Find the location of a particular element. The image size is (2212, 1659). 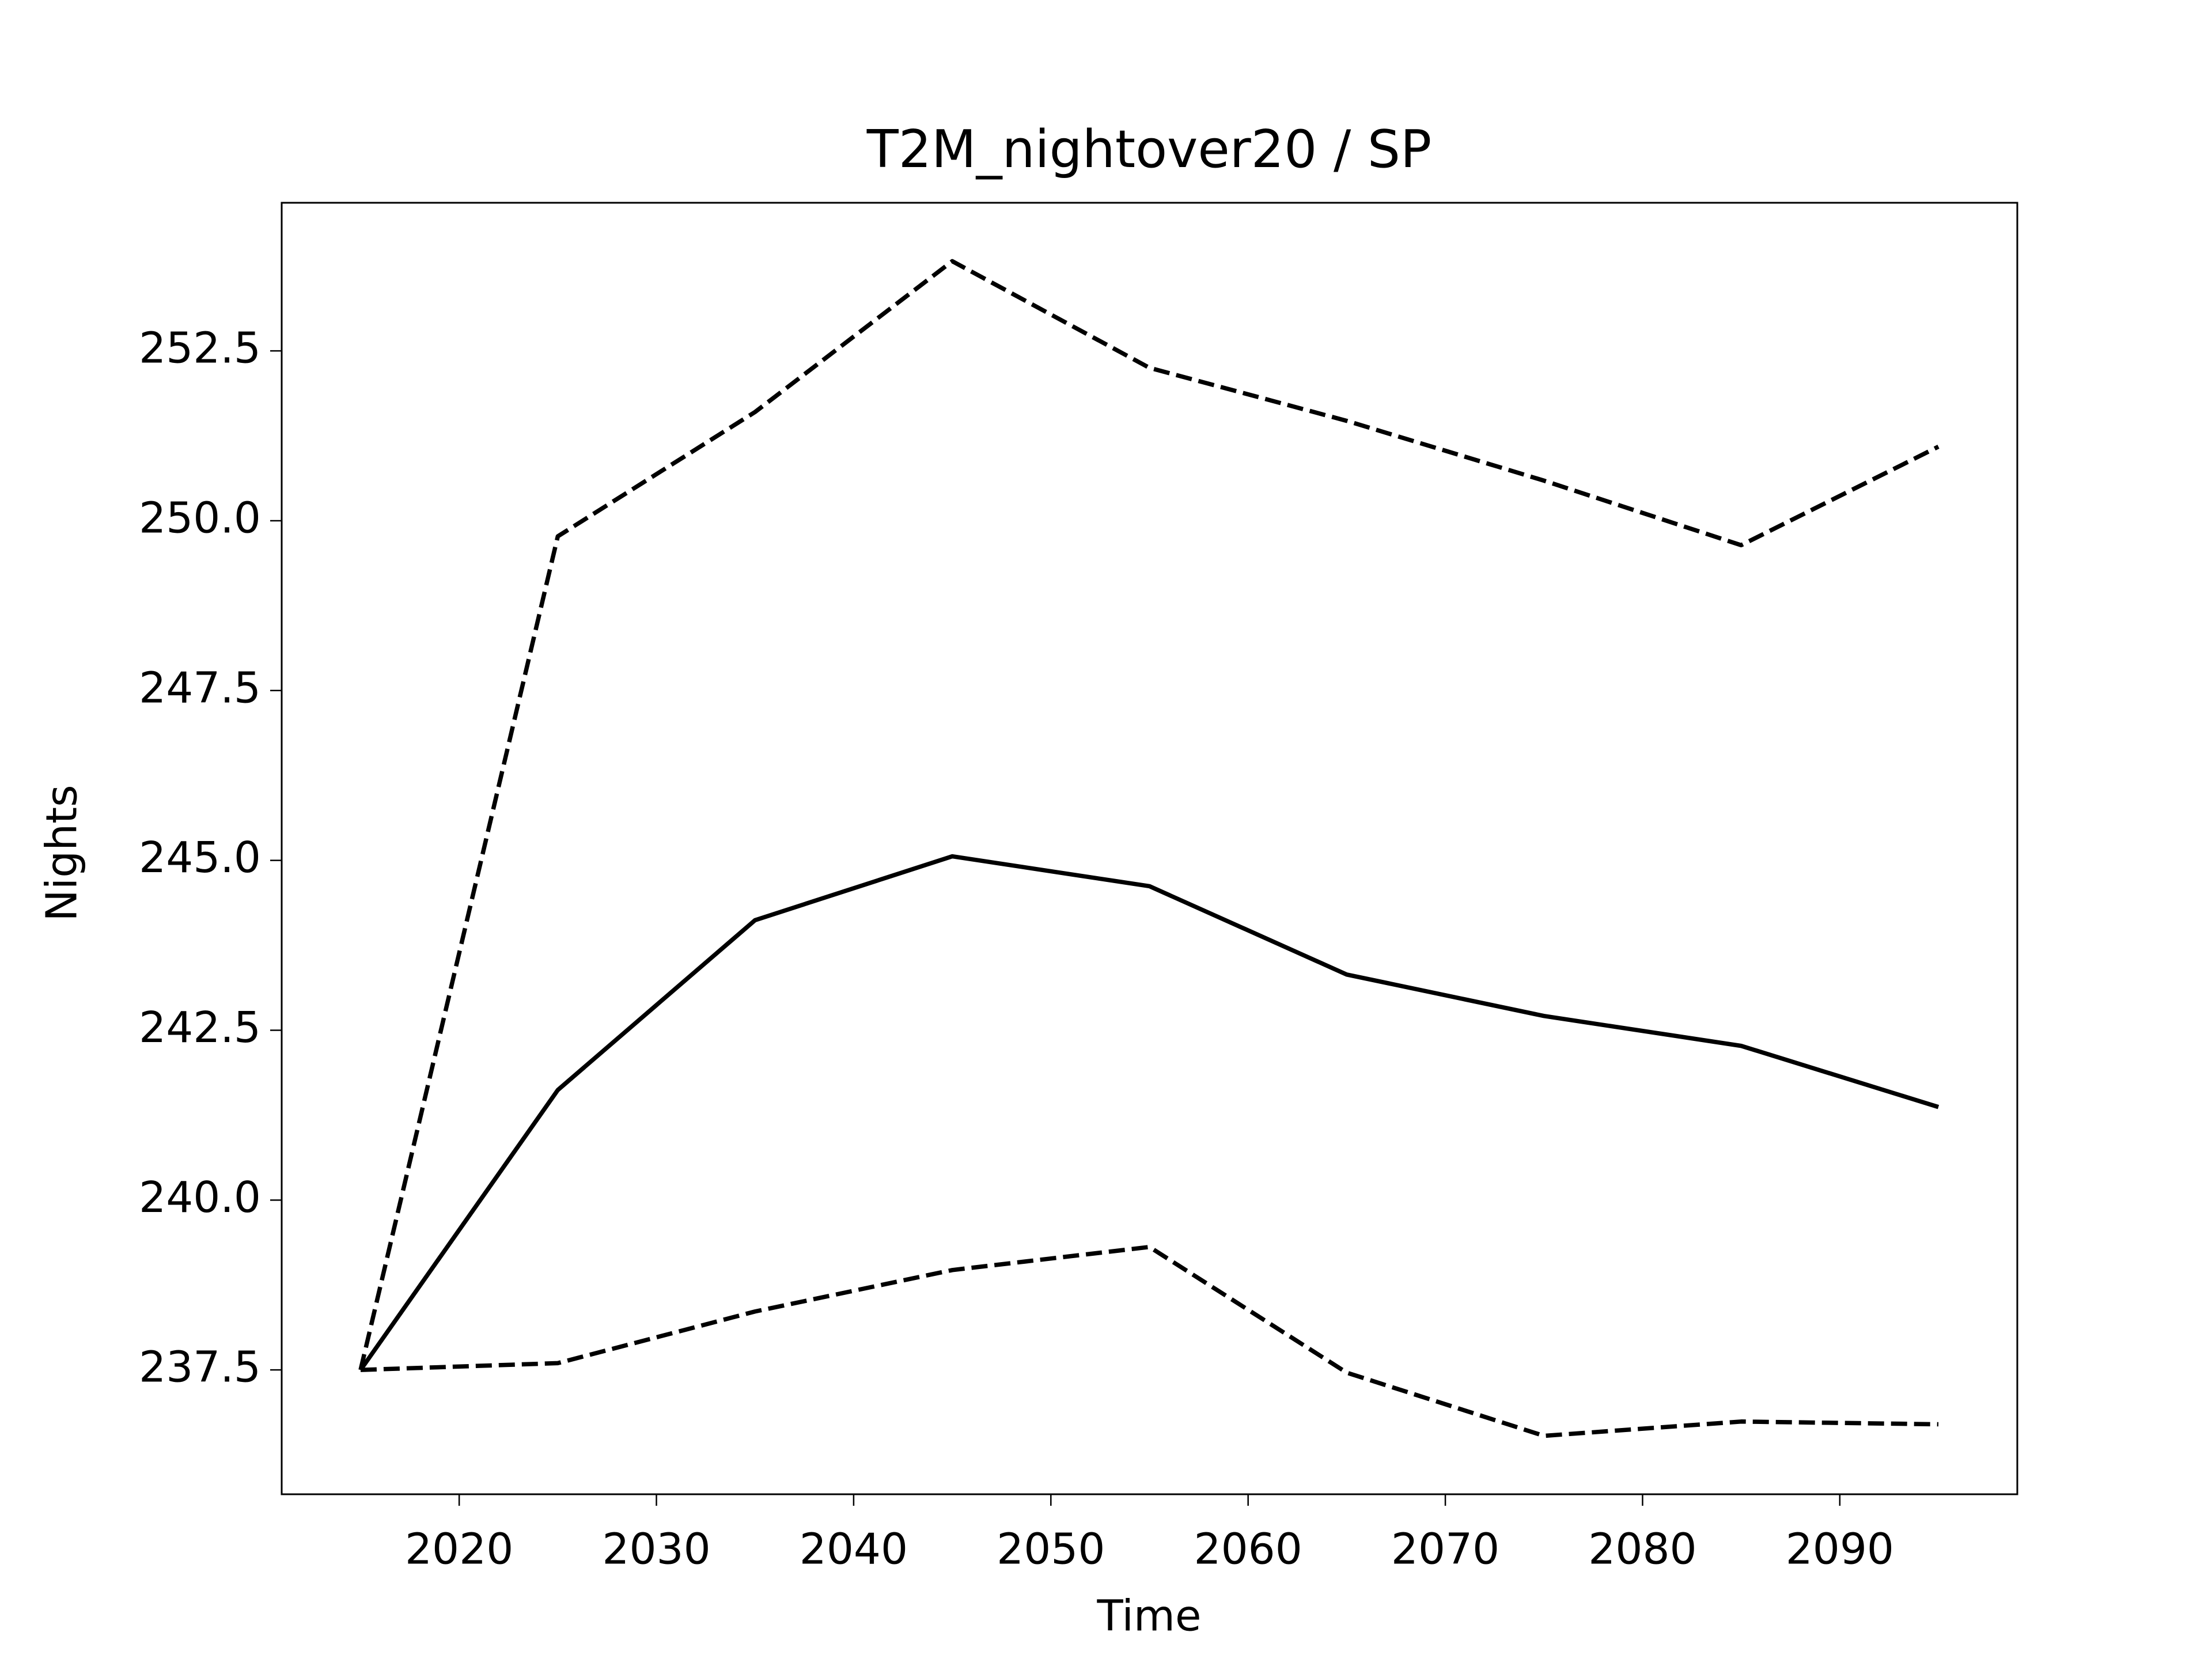

x-tick-label: 2070 is located at coordinates (1445, 1549).